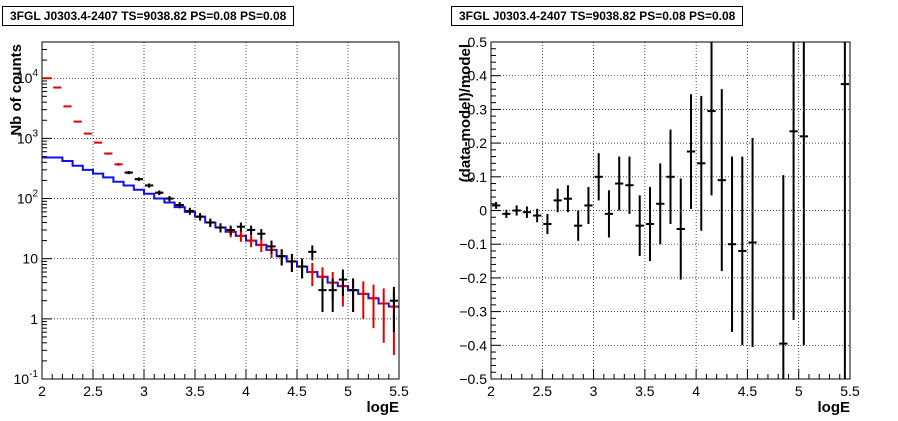 The height and width of the screenshot is (421, 898). Describe the element at coordinates (16, 90) in the screenshot. I see `left-y-axis-label: Nb of counts` at that location.